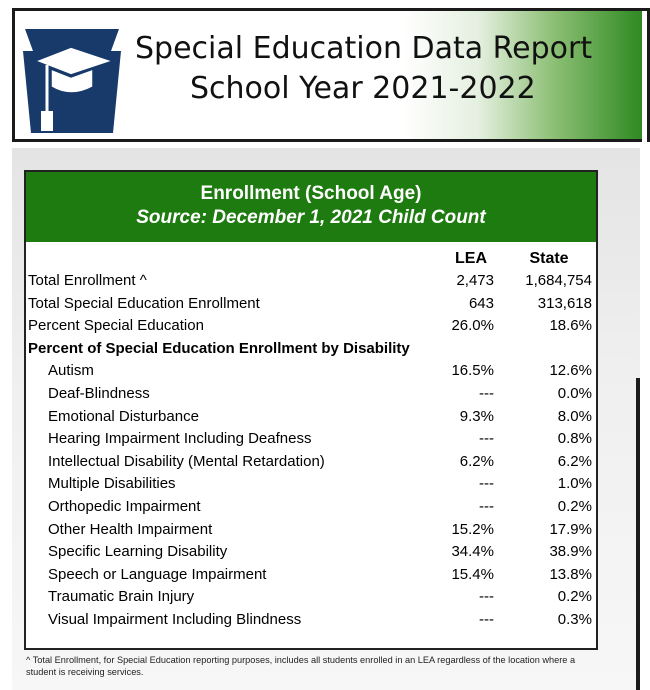 Image resolution: width=650 pixels, height=690 pixels. I want to click on lea-value: 26.0%, so click(472, 326).